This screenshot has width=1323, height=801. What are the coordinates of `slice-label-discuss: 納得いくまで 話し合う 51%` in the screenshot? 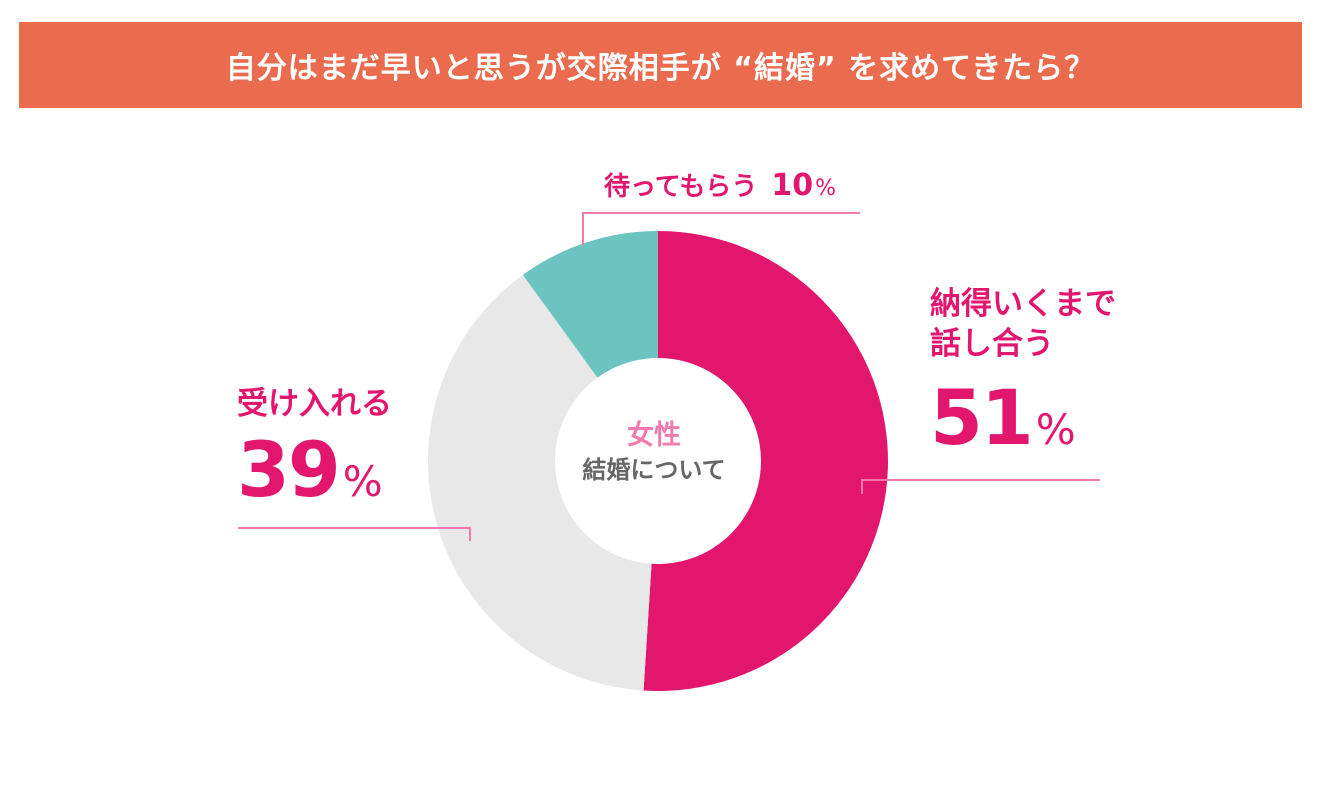 It's located at (1023, 371).